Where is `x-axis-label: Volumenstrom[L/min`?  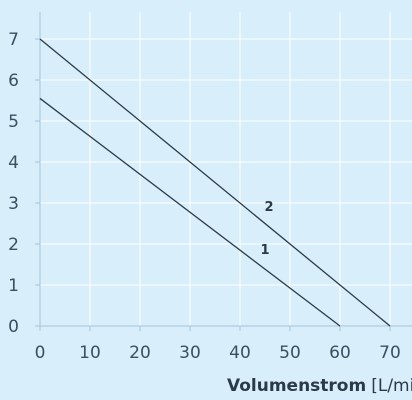
x-axis-label: Volumenstrom[L/min is located at coordinates (319, 386).